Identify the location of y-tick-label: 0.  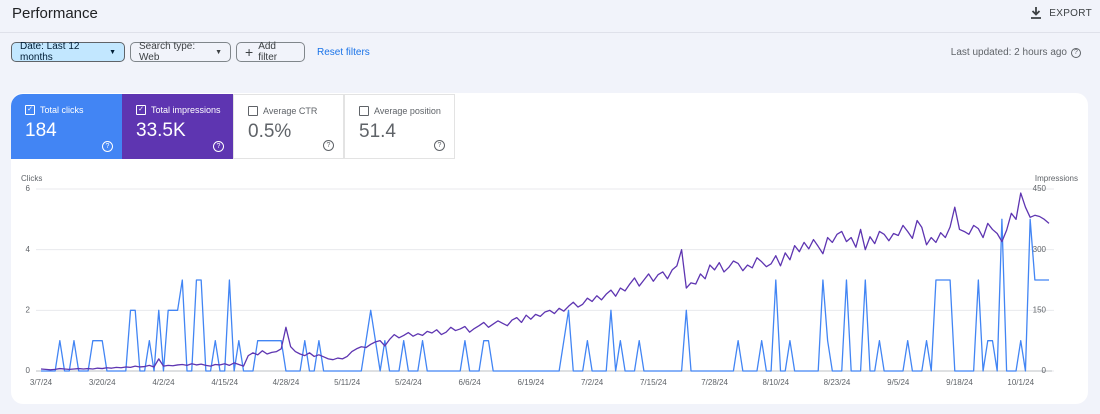
(28, 370).